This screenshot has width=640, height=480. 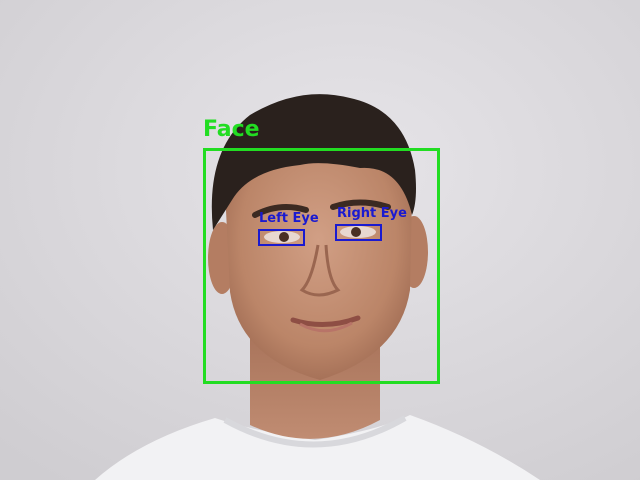 What do you see at coordinates (313, 162) in the screenshot?
I see `hair` at bounding box center [313, 162].